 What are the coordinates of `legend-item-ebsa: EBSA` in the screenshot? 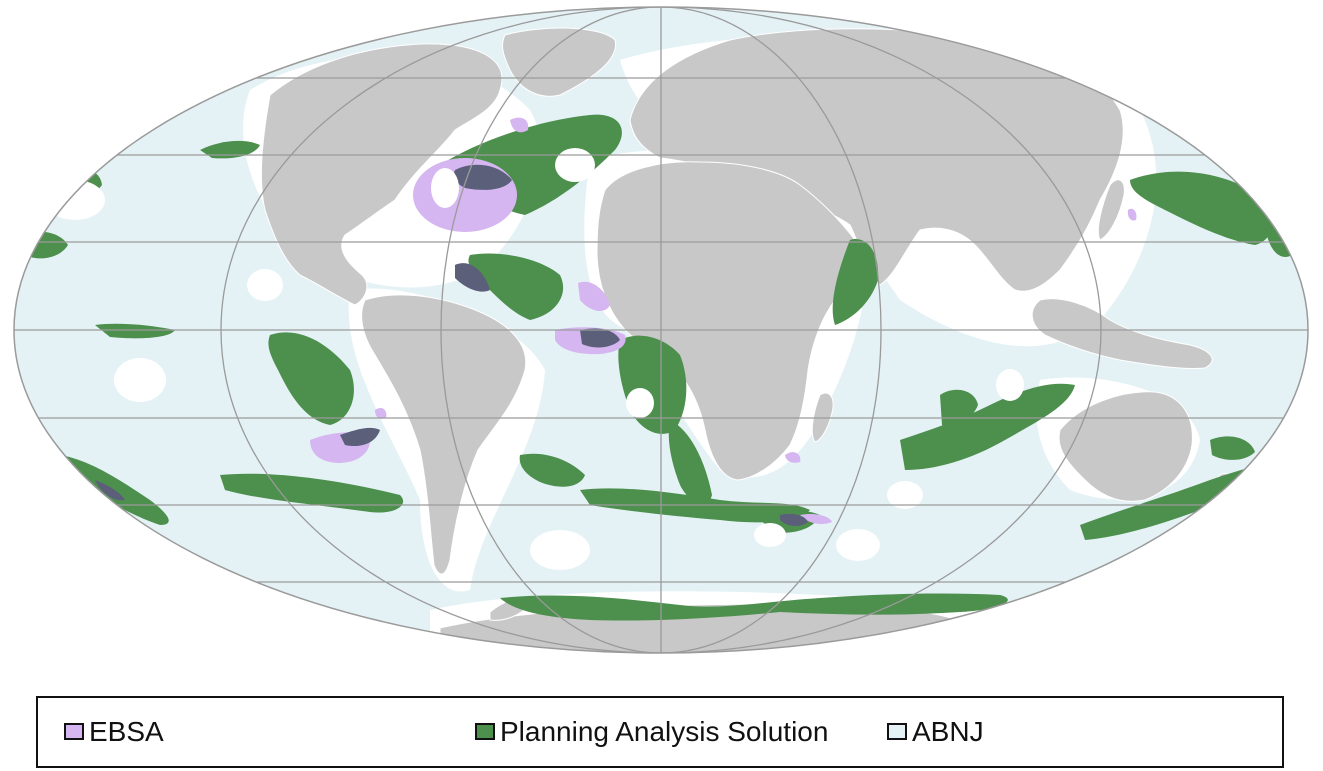 It's located at (114, 731).